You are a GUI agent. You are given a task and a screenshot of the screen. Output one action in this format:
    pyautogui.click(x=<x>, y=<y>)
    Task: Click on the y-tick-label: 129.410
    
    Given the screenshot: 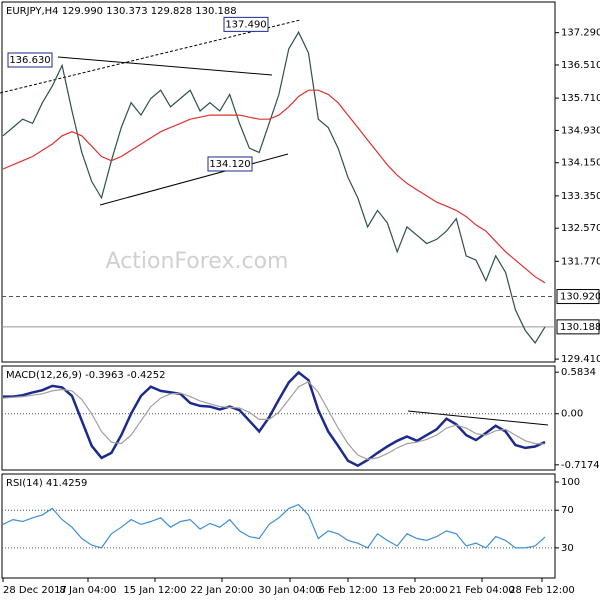 What is the action you would take?
    pyautogui.click(x=580, y=359)
    